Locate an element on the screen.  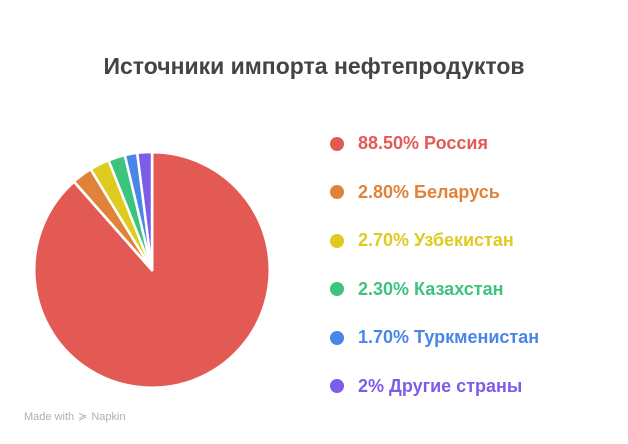
legend-item: 2.70% Узбекистан is located at coordinates (422, 240).